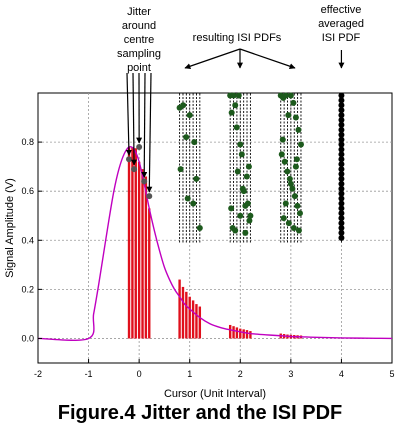  Describe the element at coordinates (391, 374) in the screenshot. I see `x-tick-label: 5` at that location.